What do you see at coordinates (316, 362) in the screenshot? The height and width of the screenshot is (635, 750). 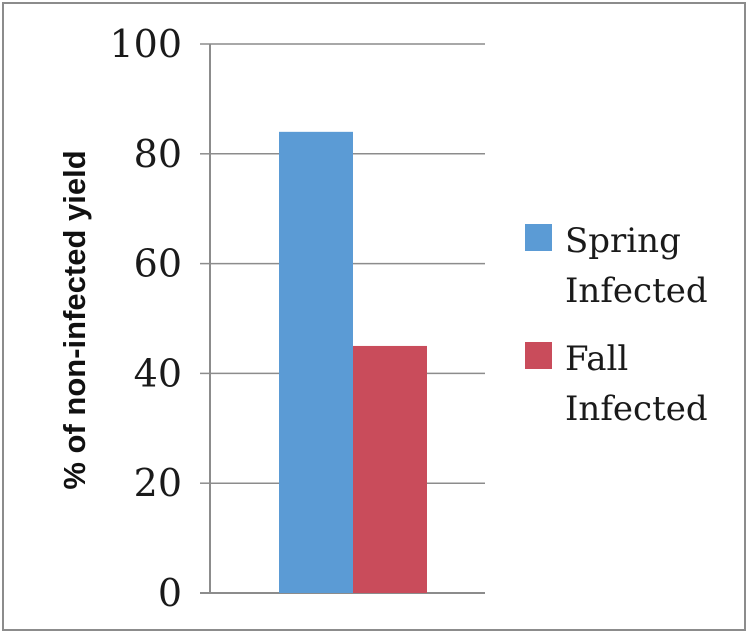 I see `bar-spring-infected` at bounding box center [316, 362].